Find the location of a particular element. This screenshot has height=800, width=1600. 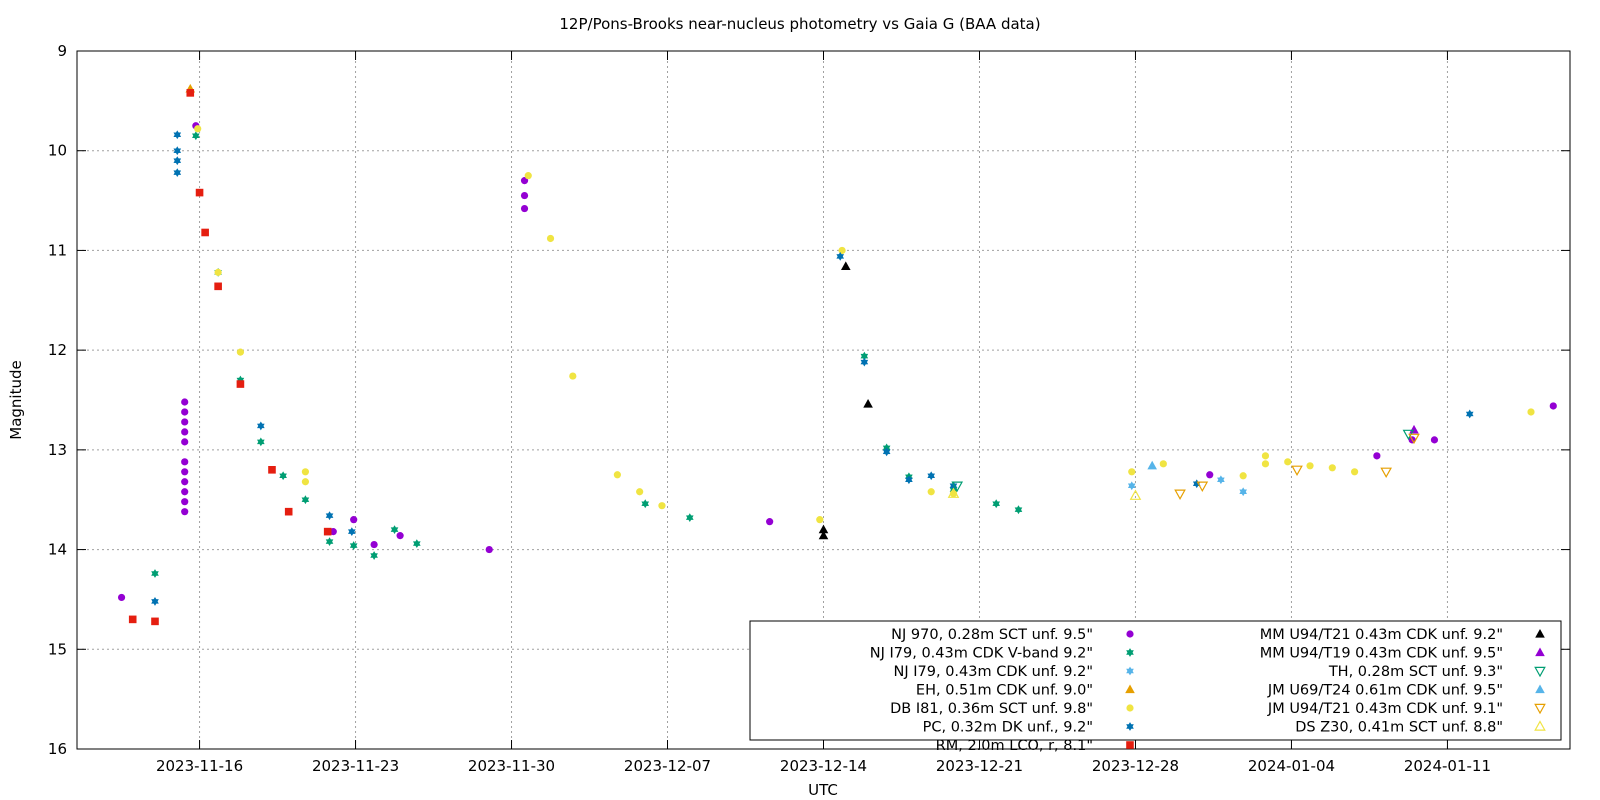

legend-label: MM U94/T21 0.43m CDK unf. 9.2" is located at coordinates (1381, 635).